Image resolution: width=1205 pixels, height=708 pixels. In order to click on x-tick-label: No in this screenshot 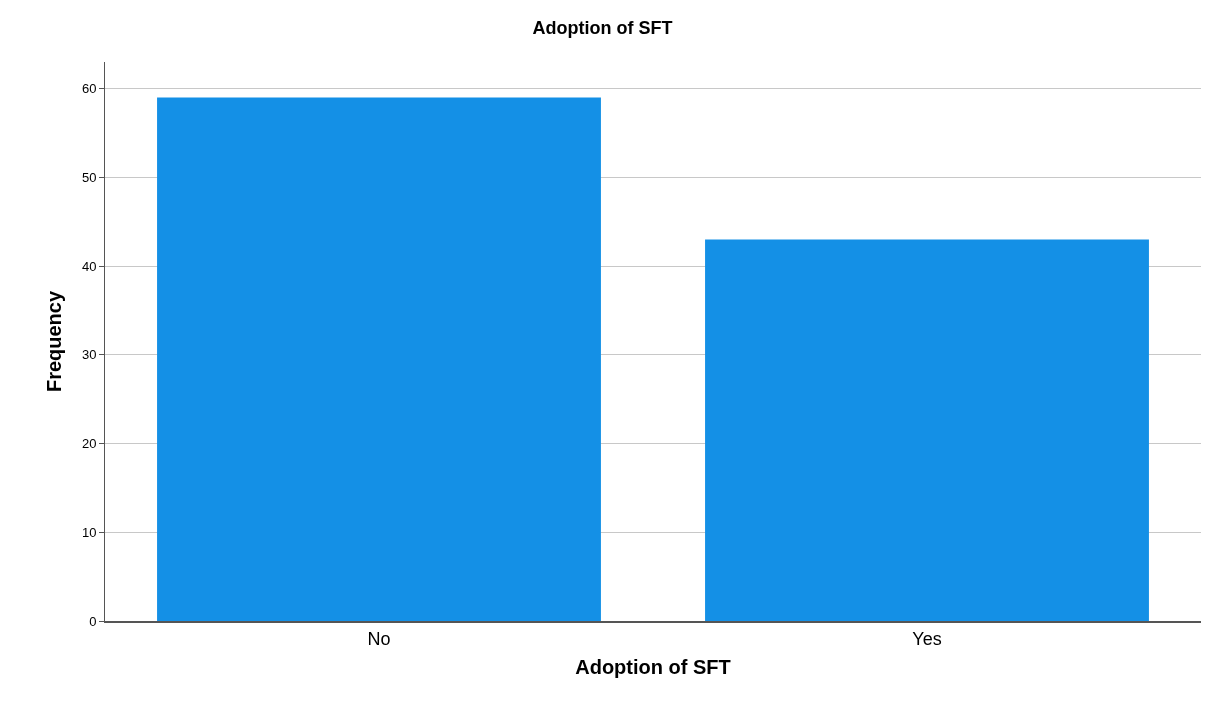, I will do `click(379, 638)`.